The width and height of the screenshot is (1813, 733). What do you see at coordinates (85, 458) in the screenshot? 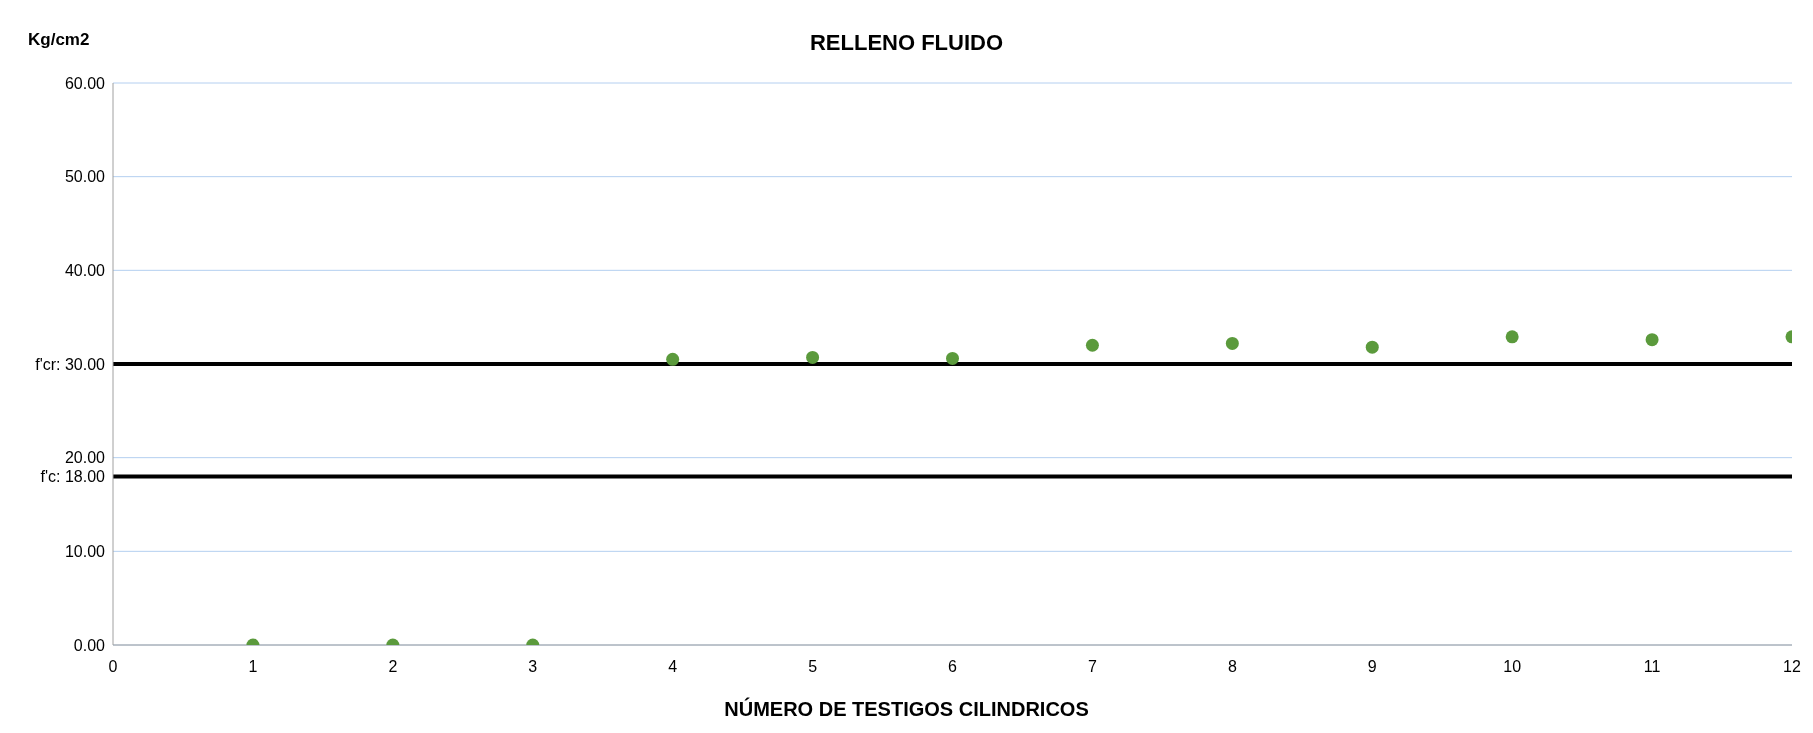
I see `y-tick-label: 20.00` at bounding box center [85, 458].